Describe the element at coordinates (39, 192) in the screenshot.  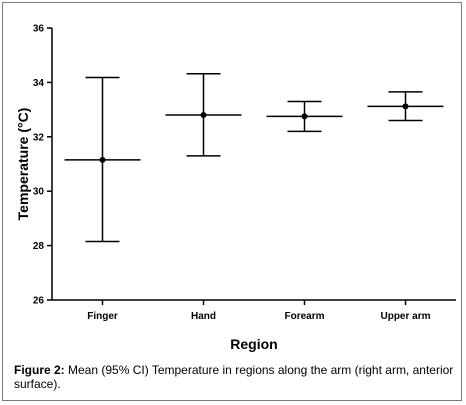
I see `y-tick-label: 30` at that location.